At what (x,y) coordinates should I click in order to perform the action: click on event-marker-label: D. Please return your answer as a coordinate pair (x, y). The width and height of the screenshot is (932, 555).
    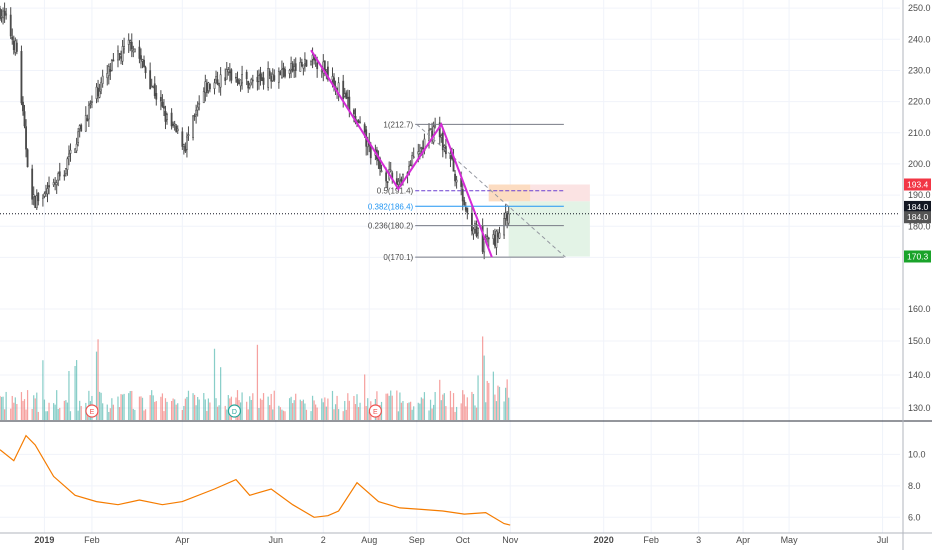
    Looking at the image, I should click on (234, 412).